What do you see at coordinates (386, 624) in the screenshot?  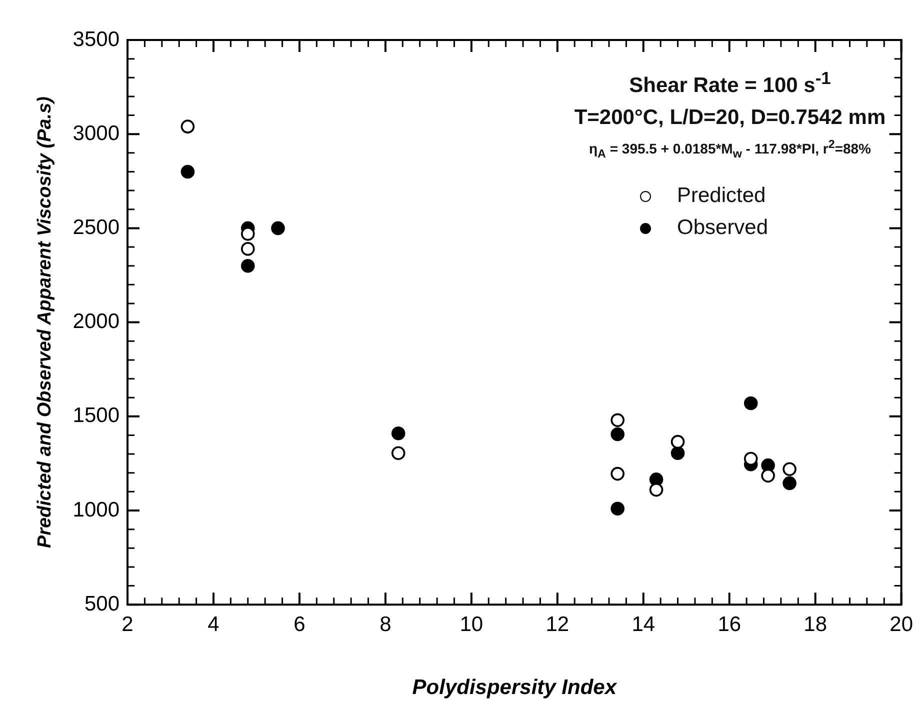 I see `x-tick-label: 8` at bounding box center [386, 624].